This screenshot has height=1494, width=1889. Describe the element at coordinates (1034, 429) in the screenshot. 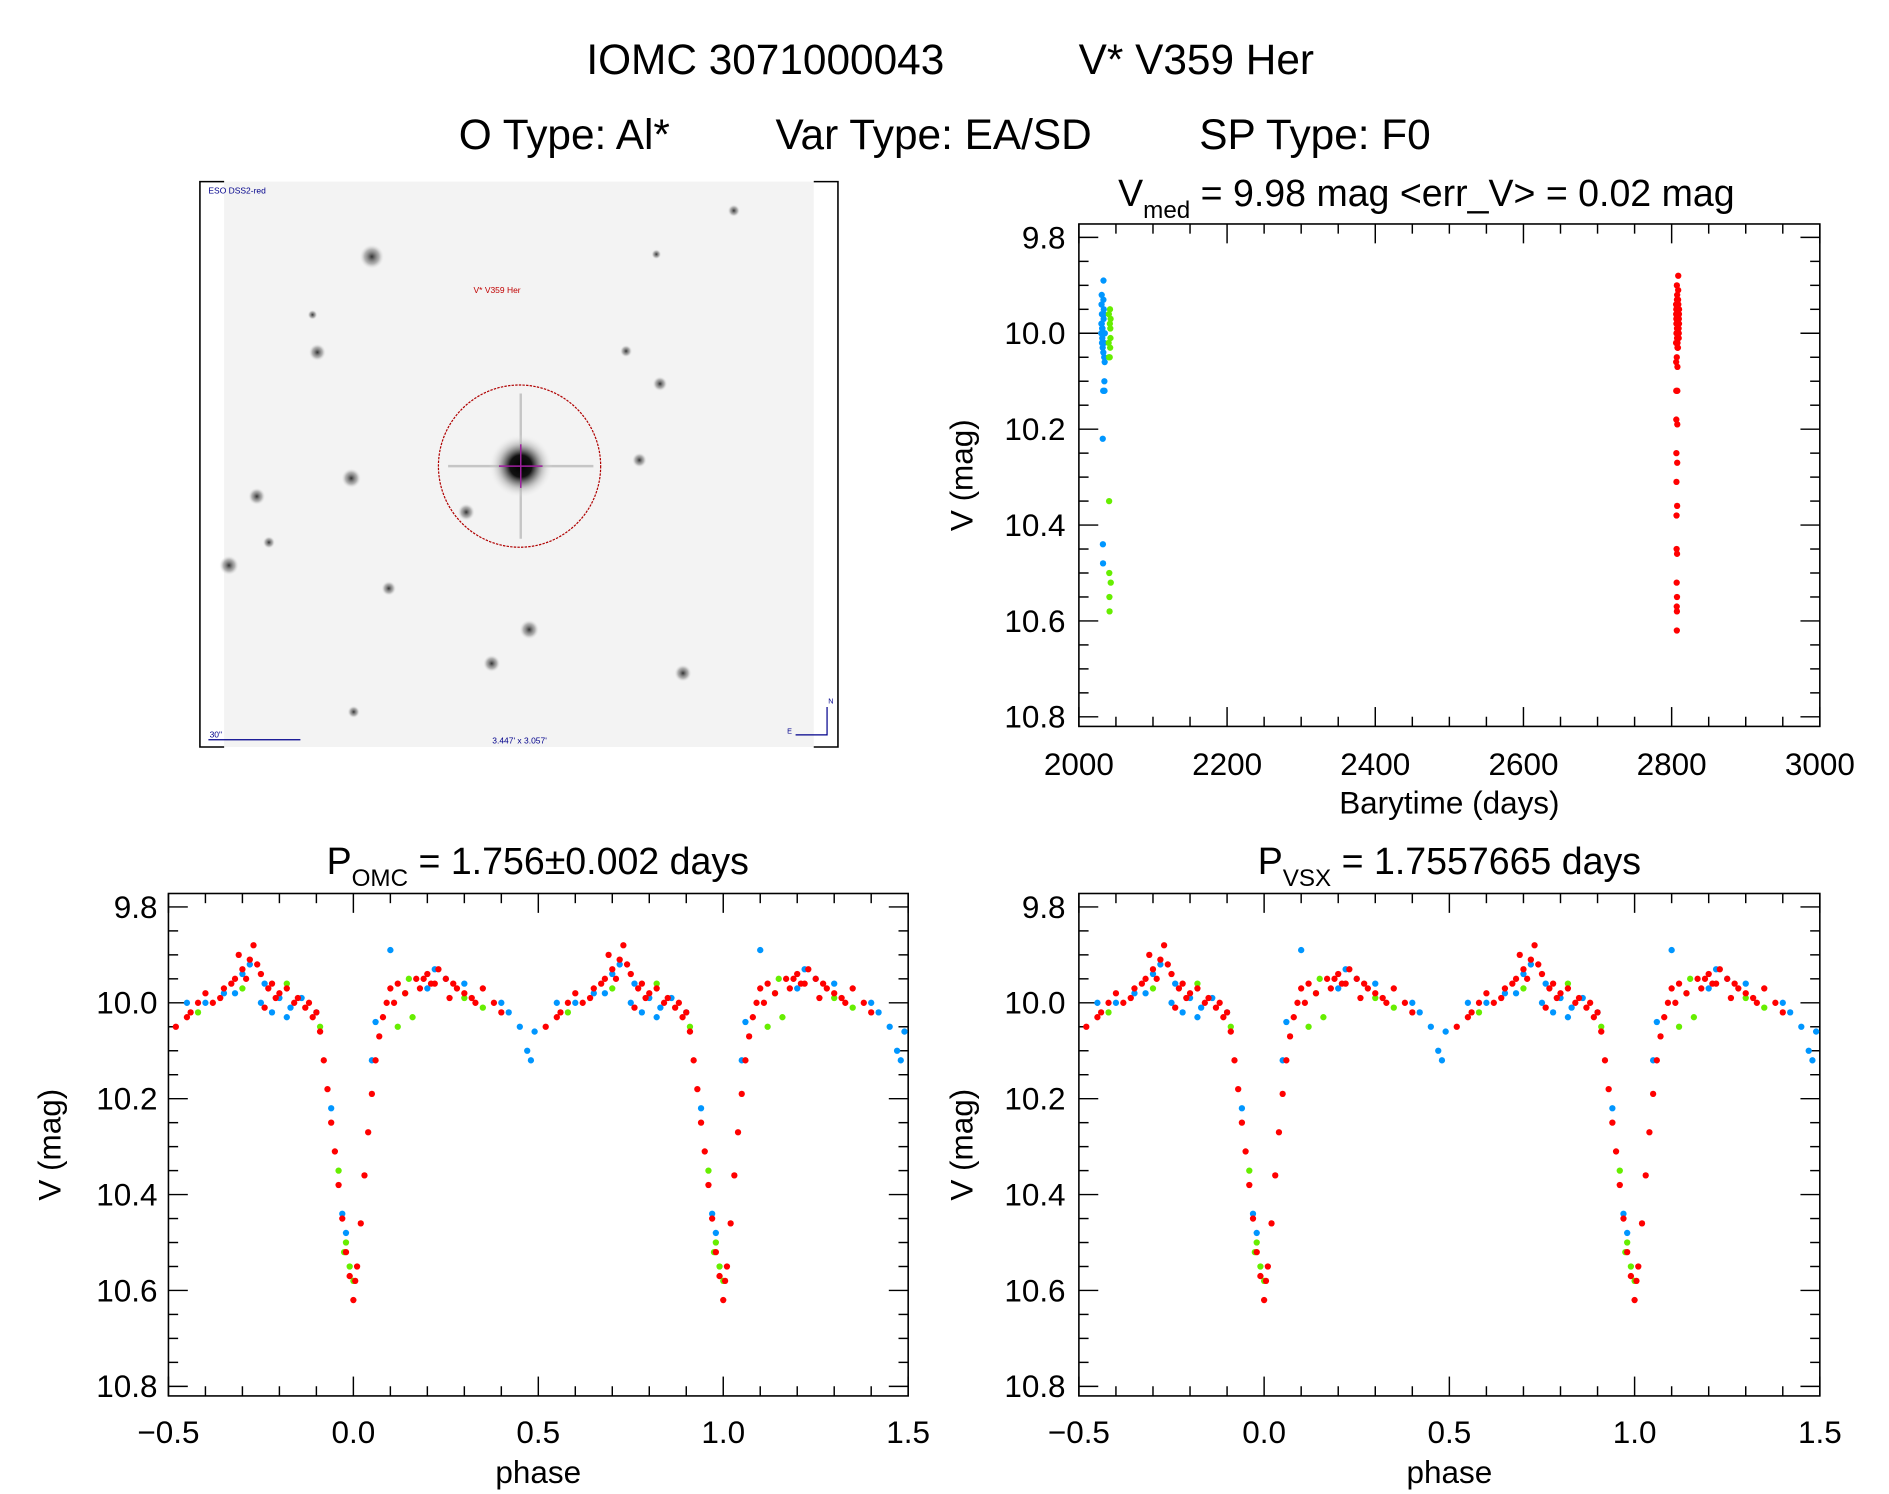

I see `y-tick-label: 10.2` at that location.